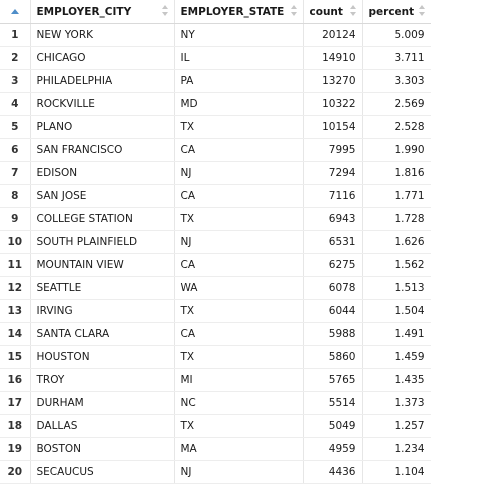  I want to click on table-row: 7 EDISON NJ 7294 1.816, so click(216, 173).